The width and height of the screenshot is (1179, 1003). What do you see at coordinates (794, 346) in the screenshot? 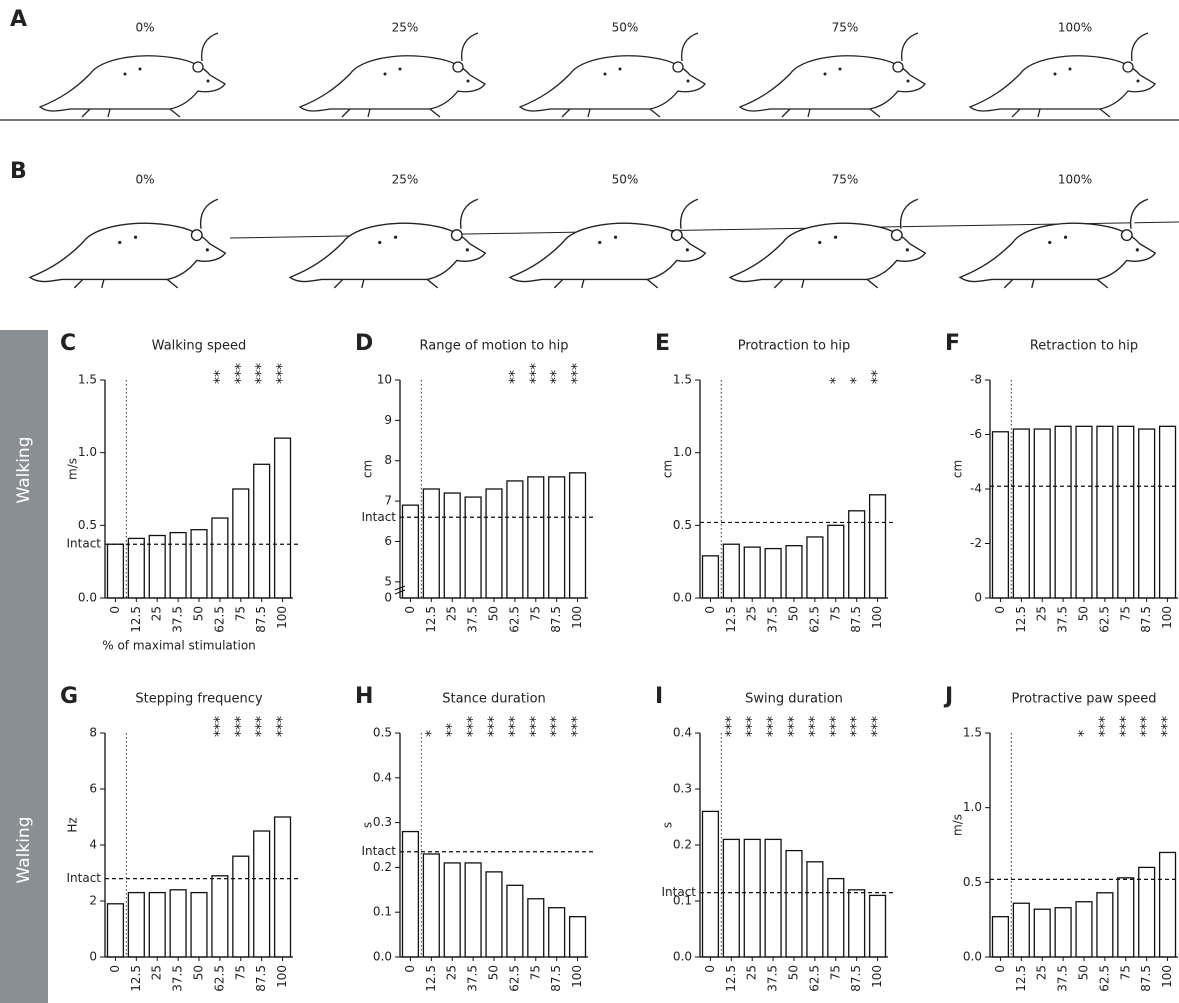
I see `chart-title: Protraction to hip` at bounding box center [794, 346].